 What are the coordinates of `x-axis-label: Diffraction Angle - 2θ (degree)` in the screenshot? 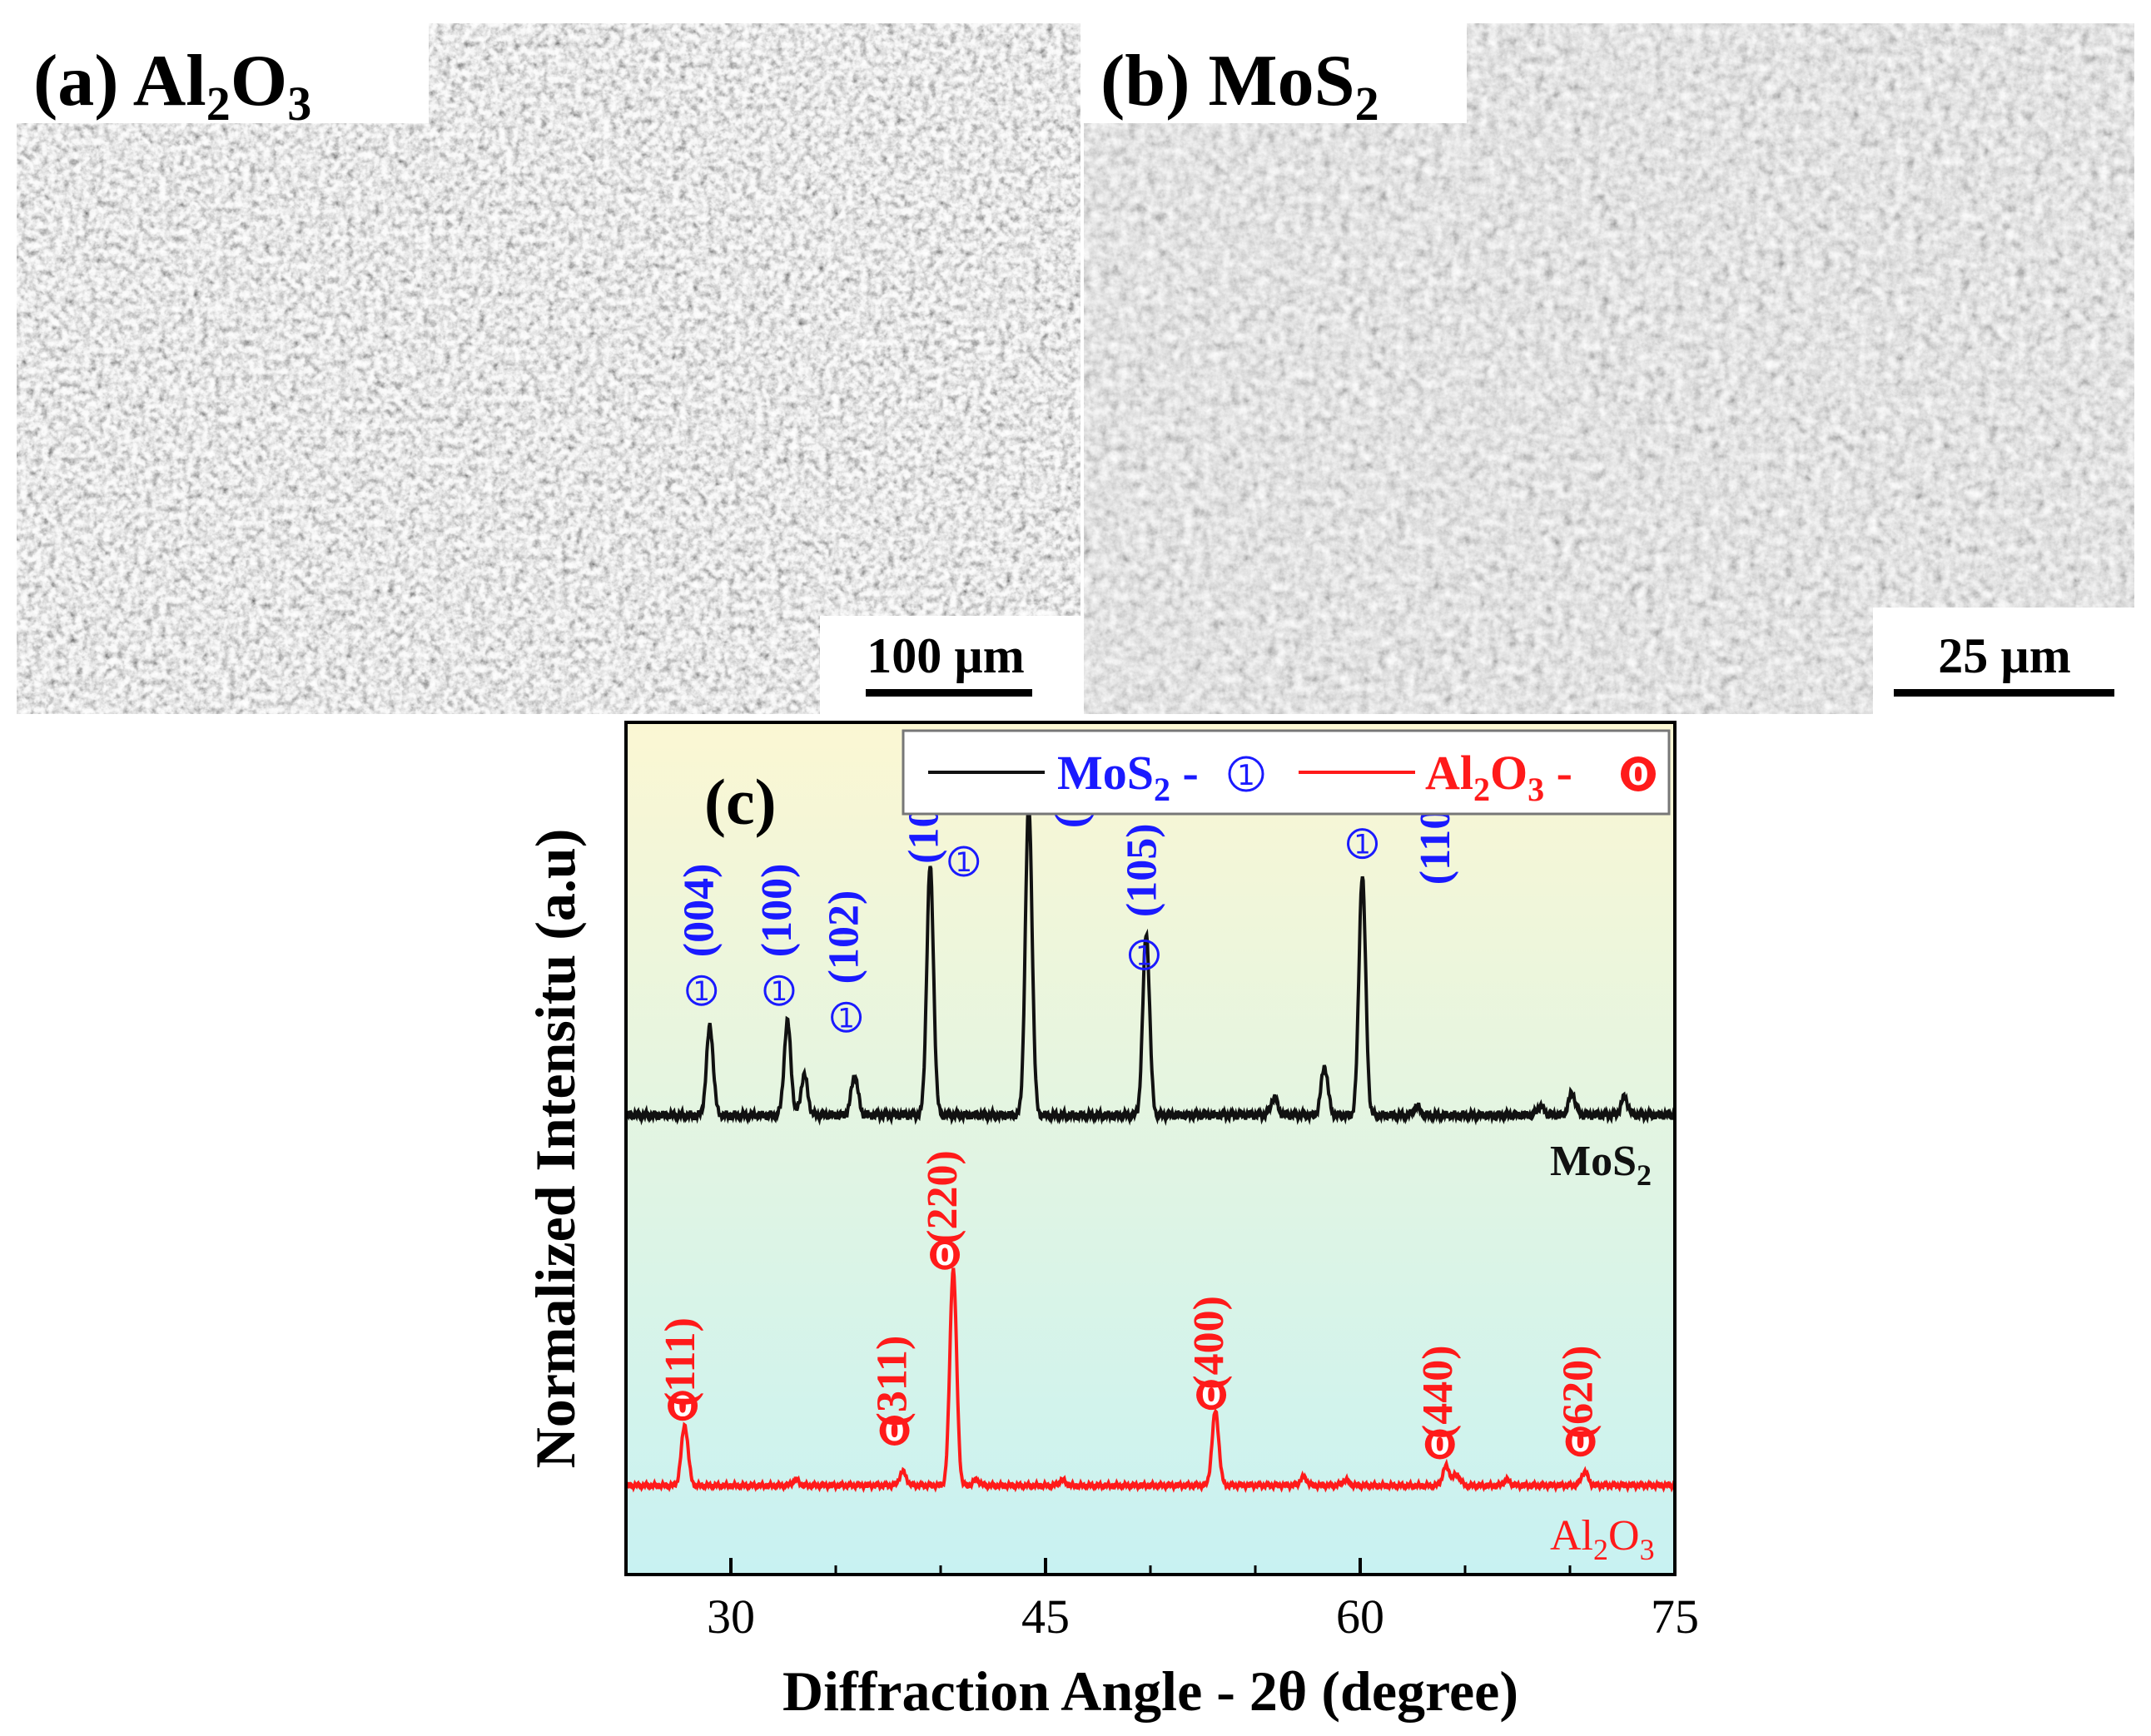 It's located at (1150, 1691).